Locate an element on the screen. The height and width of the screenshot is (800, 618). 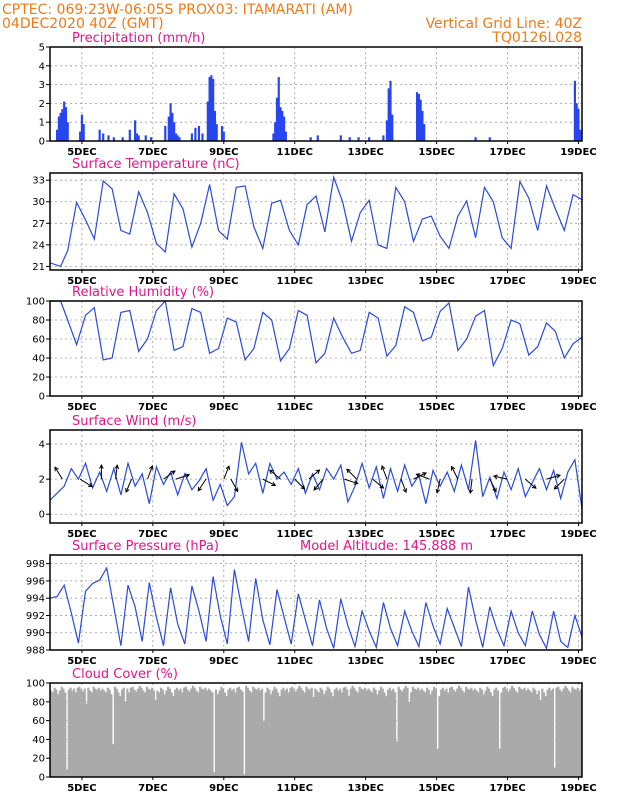
xtick-label: 13DEC is located at coordinates (365, 407).